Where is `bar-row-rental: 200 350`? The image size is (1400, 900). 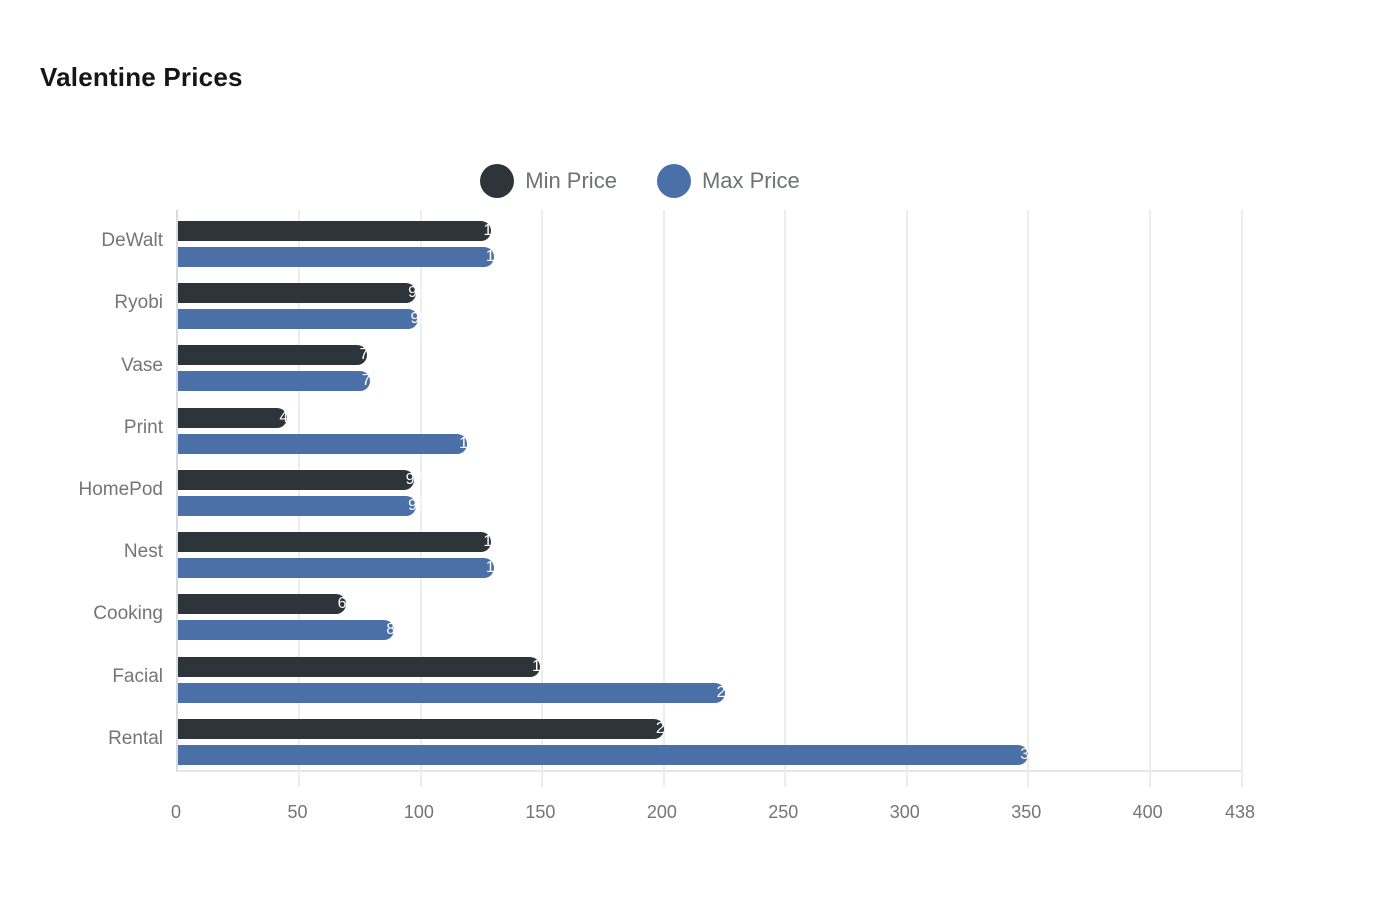 bar-row-rental: 200 350 is located at coordinates (710, 739).